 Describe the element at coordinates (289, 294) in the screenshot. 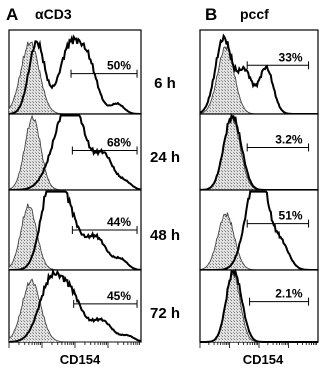

I see `gate-percentage-label: 2.1%` at that location.